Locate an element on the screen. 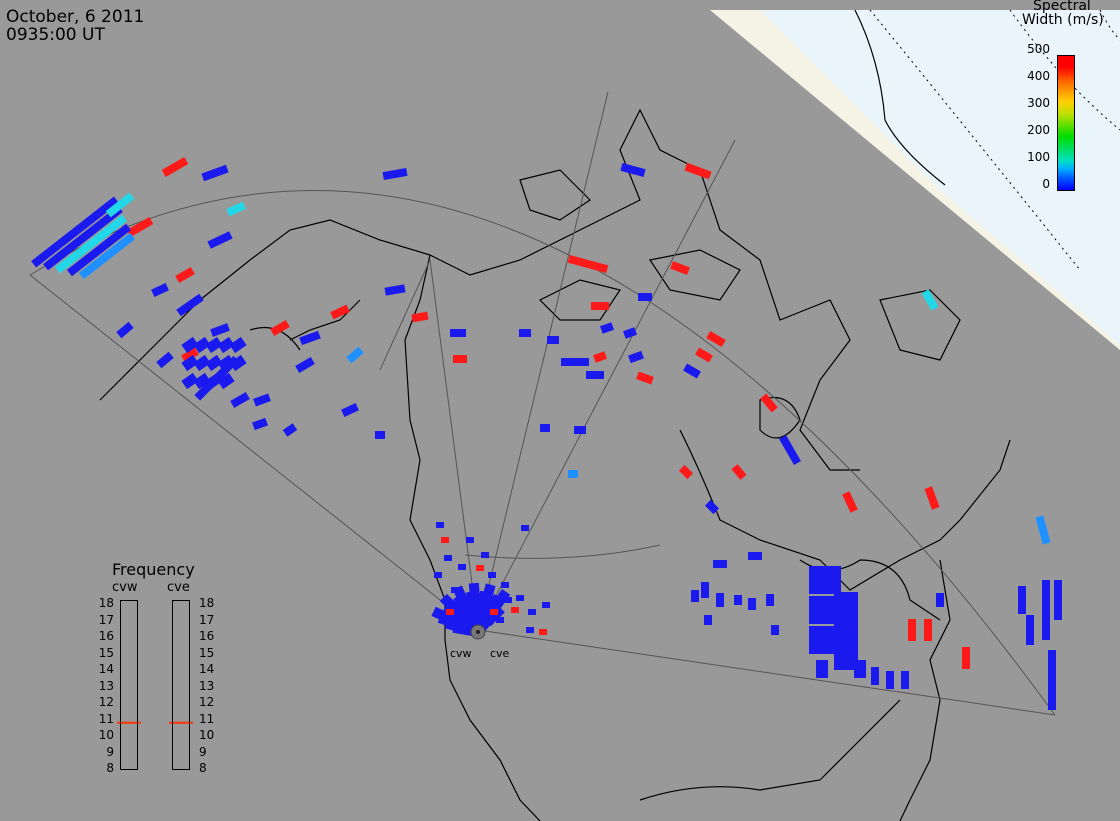 The image size is (1120, 821). colorbar is located at coordinates (1066, 123).